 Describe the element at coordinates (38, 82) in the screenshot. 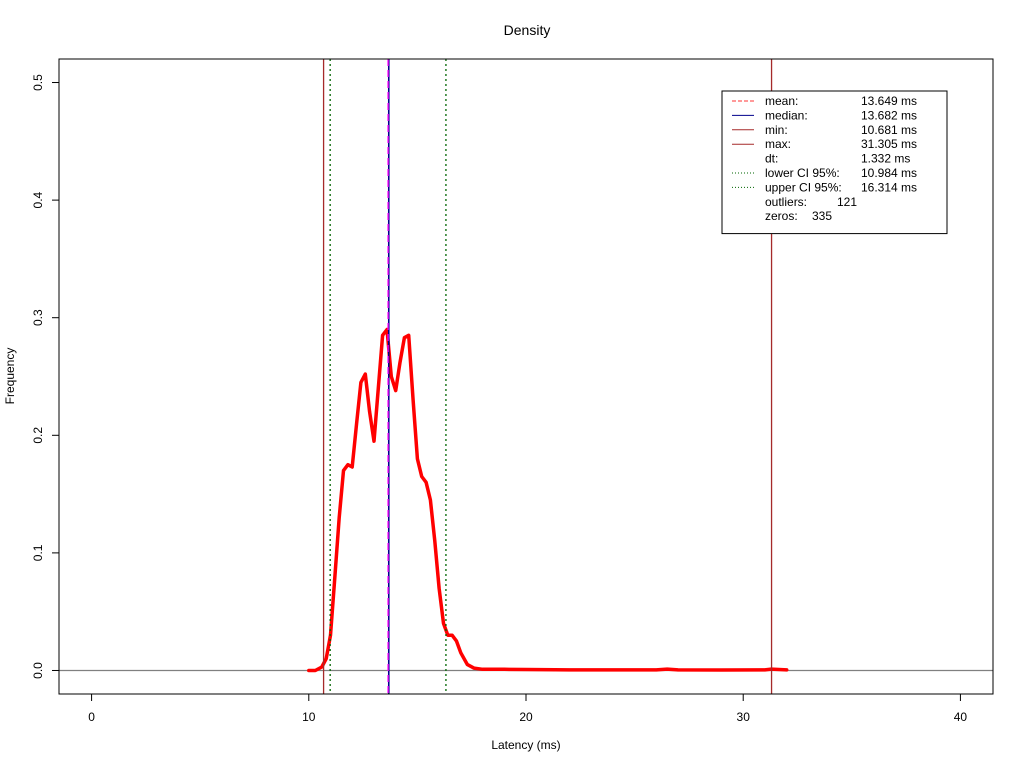

I see `y-tick-label: 0.5` at that location.